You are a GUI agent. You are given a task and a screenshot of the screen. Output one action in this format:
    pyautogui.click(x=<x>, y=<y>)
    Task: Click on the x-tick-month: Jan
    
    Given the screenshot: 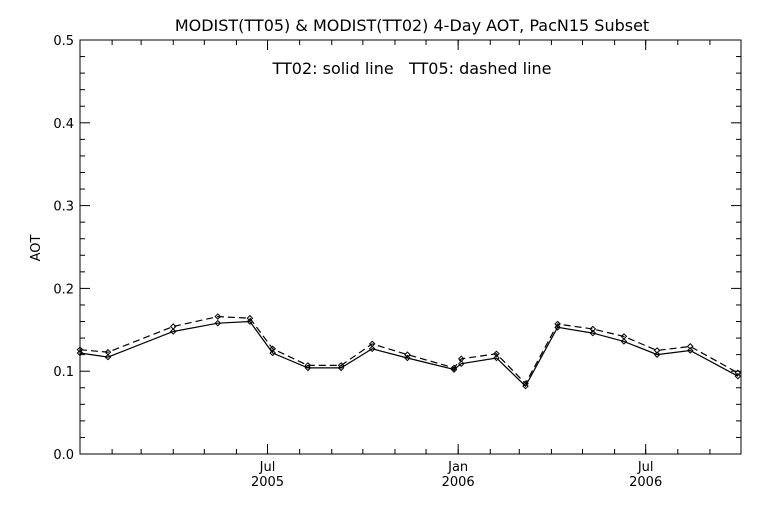 What is the action you would take?
    pyautogui.click(x=457, y=467)
    